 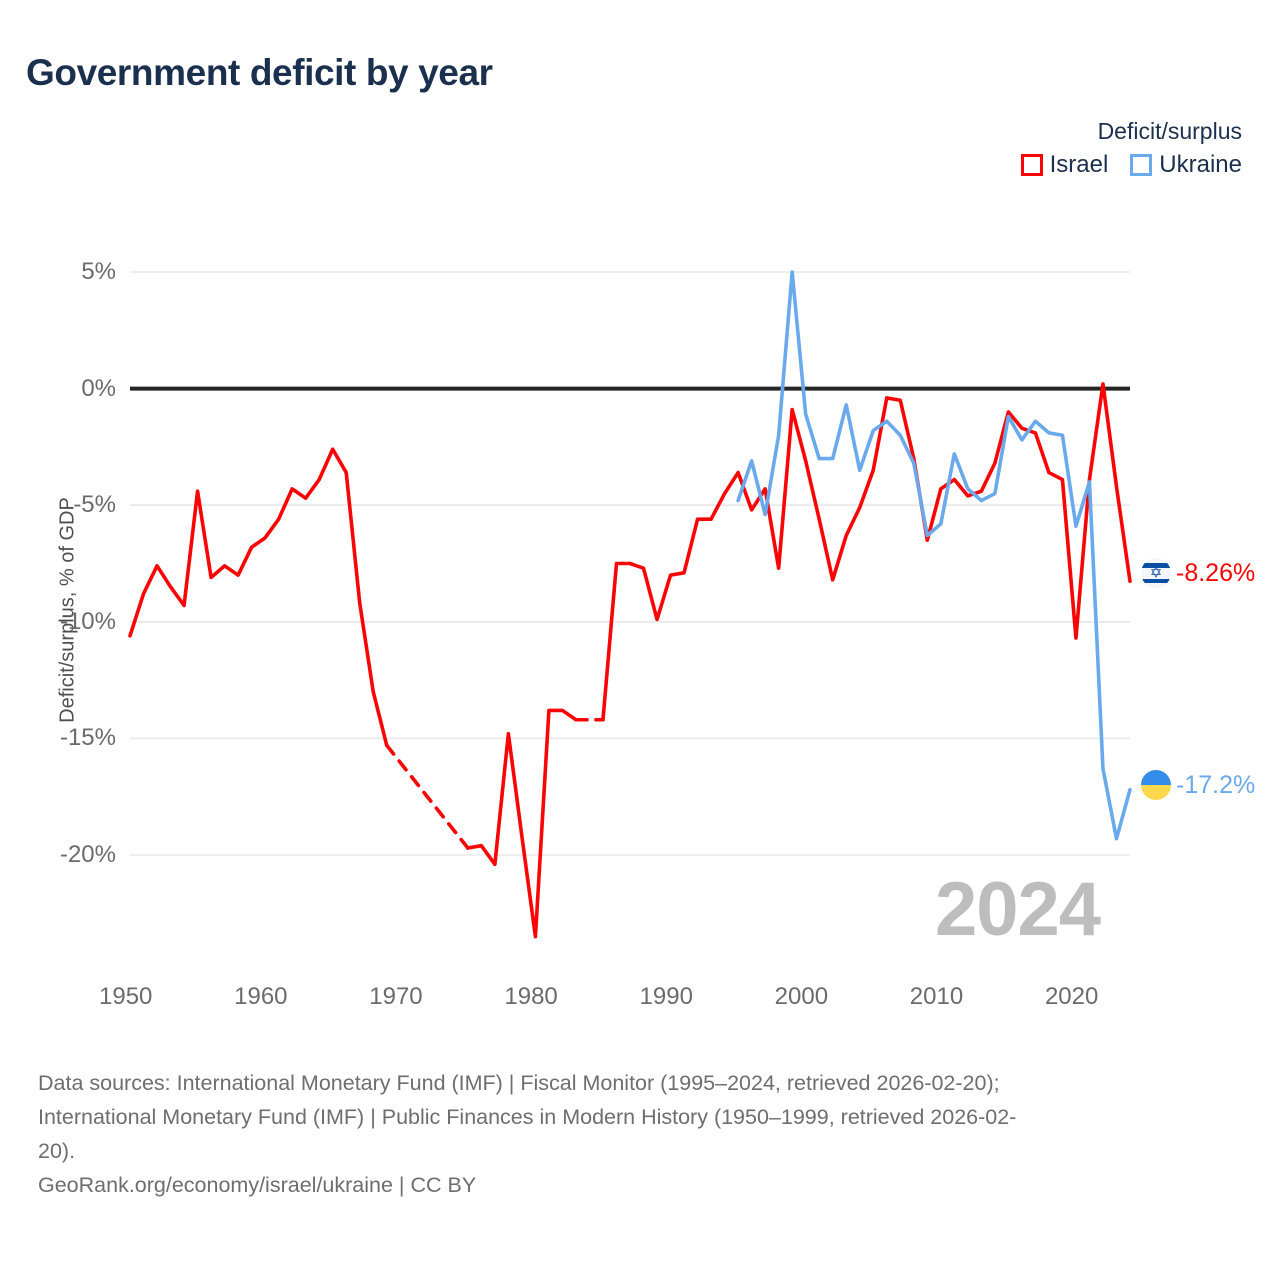 What do you see at coordinates (57, 1151) in the screenshot?
I see `footer-line: 20).` at bounding box center [57, 1151].